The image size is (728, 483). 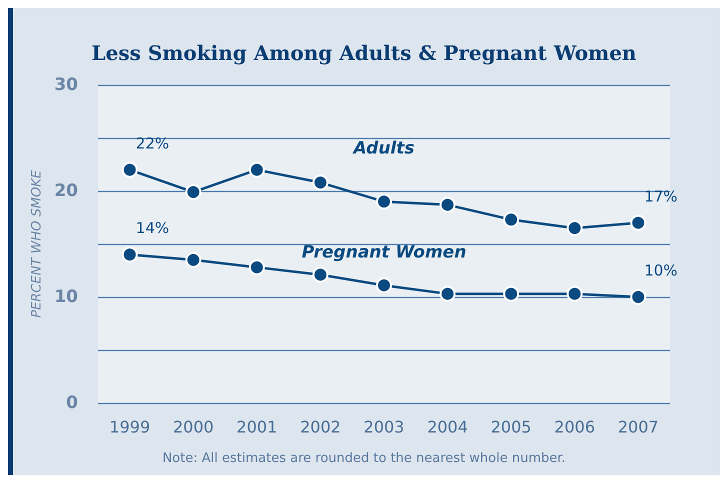 What do you see at coordinates (383, 148) in the screenshot?
I see `series-label: Adults` at bounding box center [383, 148].